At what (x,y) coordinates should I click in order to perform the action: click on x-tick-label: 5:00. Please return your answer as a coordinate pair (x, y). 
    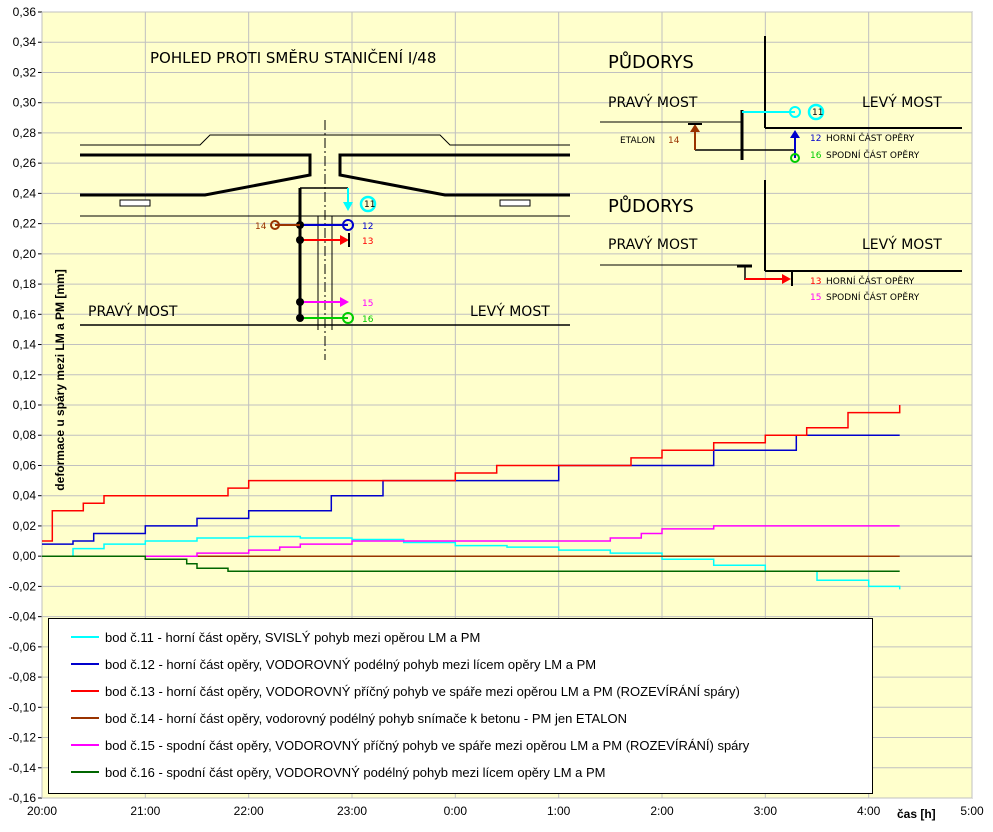
    Looking at the image, I should click on (972, 811).